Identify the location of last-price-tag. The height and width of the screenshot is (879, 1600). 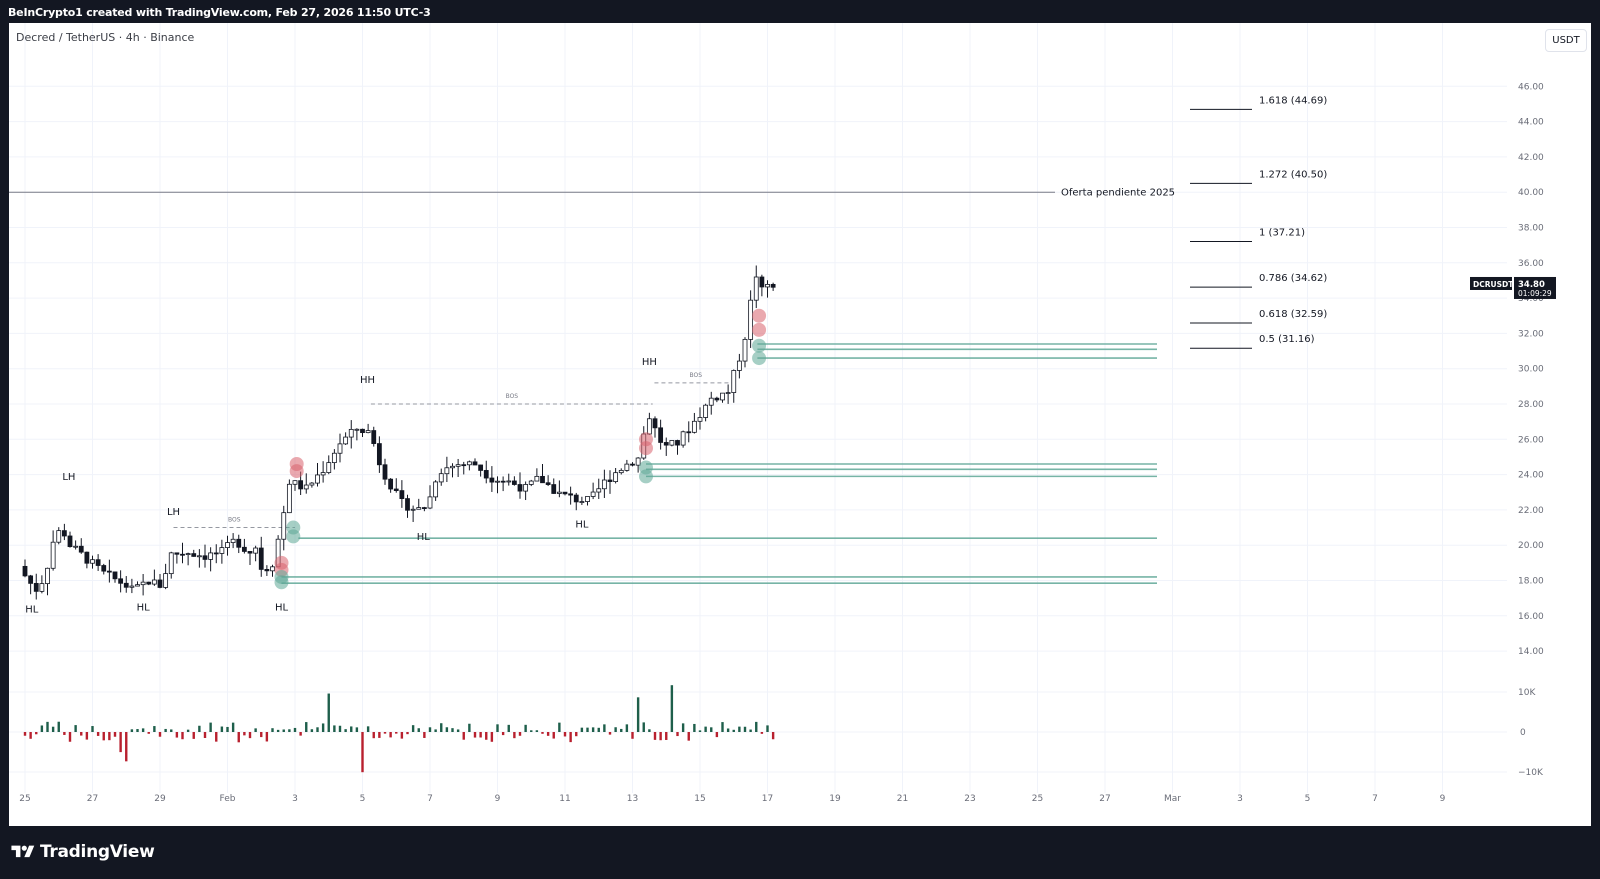
(1535, 287).